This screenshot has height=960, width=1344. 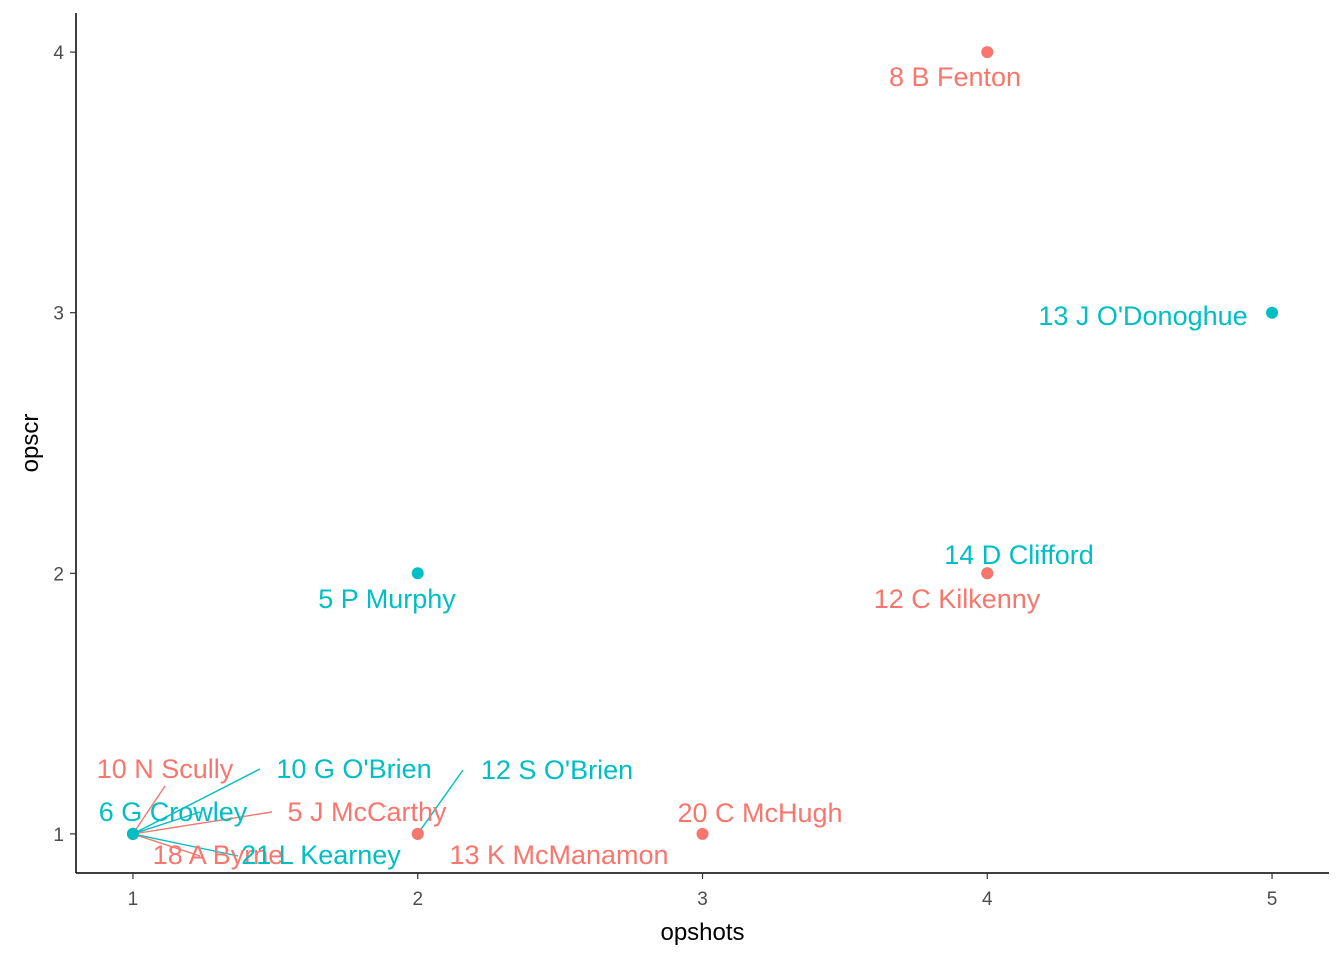 What do you see at coordinates (30, 443) in the screenshot?
I see `y-axis-title: opscr` at bounding box center [30, 443].